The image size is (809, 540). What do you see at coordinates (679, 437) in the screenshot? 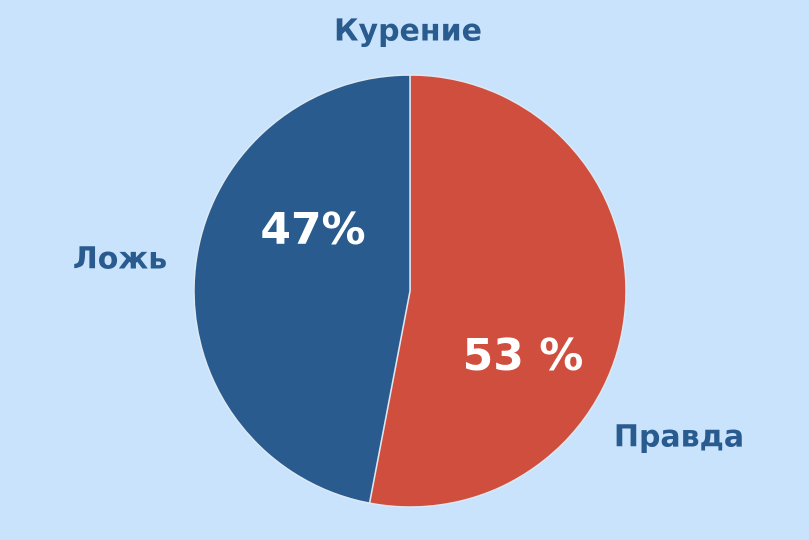
I see `category-label: Правда` at bounding box center [679, 437].